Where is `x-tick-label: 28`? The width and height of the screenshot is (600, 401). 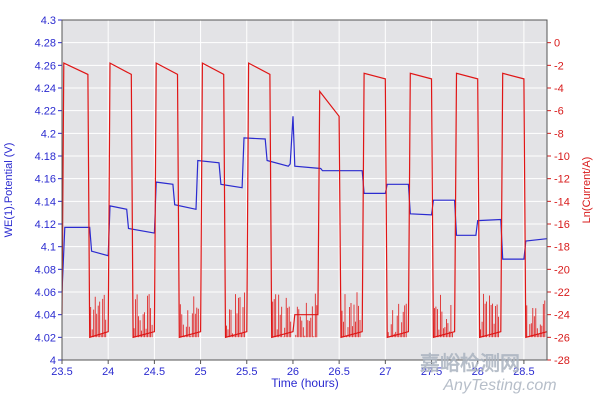 x-tick-label: 28 is located at coordinates (478, 372).